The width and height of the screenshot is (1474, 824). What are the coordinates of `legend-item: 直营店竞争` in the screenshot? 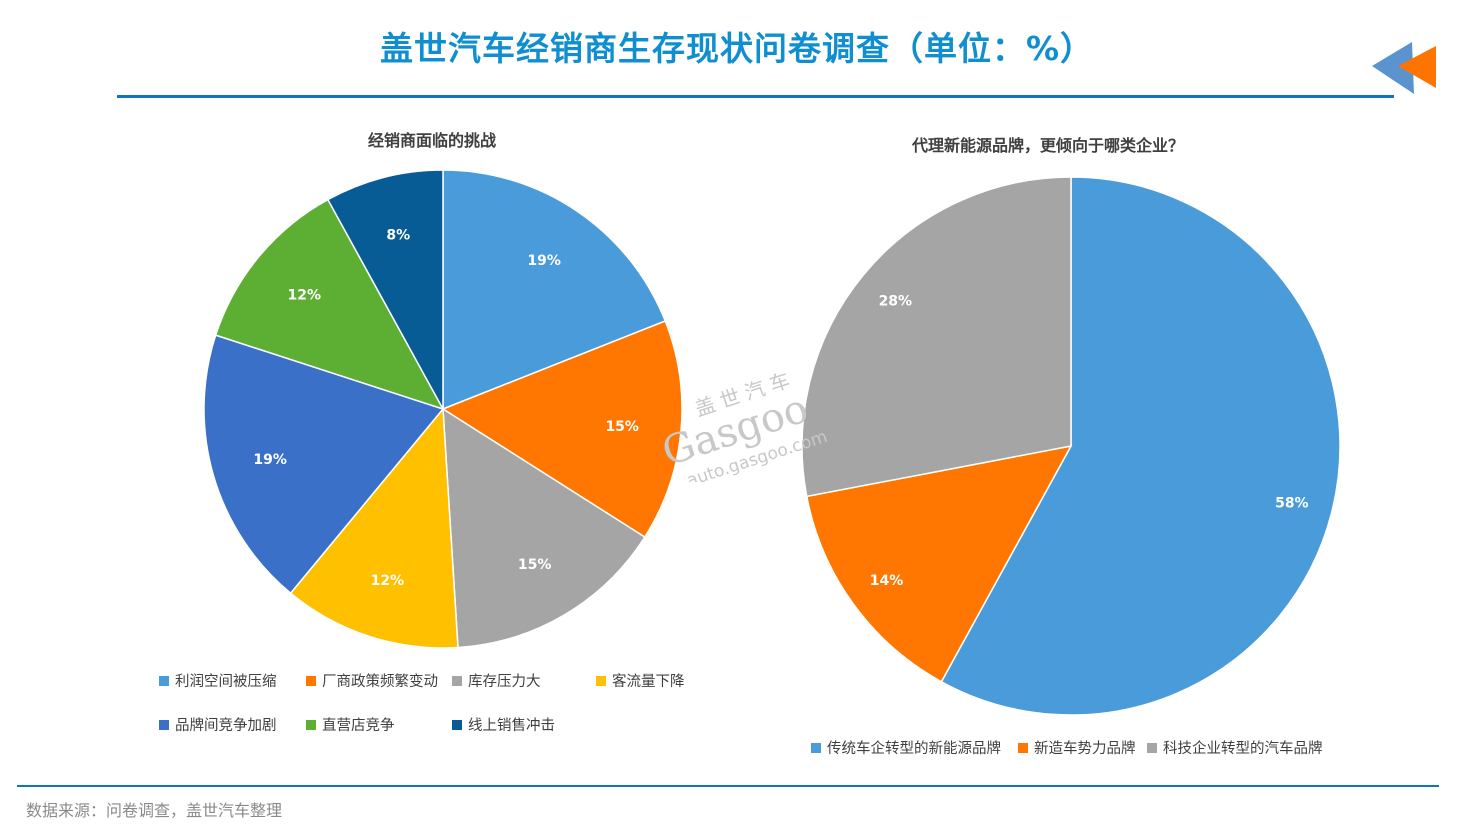 It's located at (350, 724).